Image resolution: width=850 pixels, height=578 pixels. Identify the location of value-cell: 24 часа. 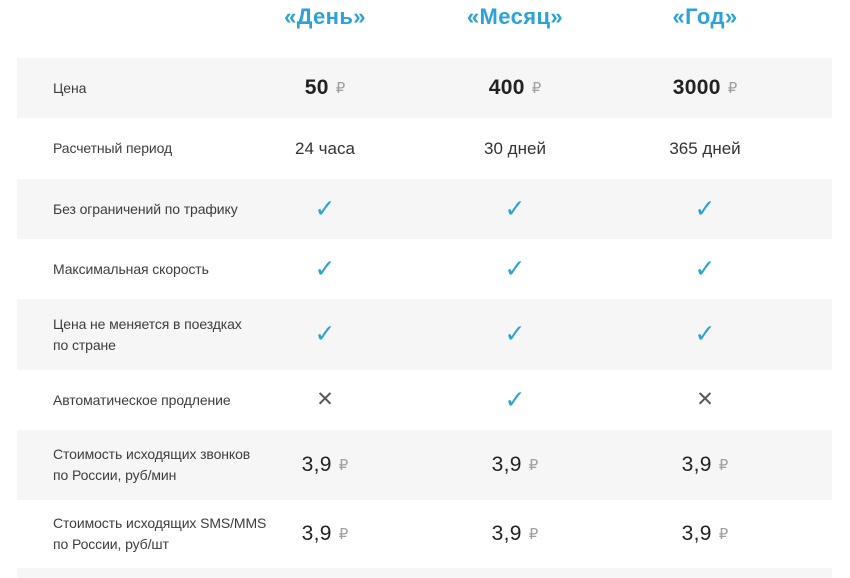
(325, 149).